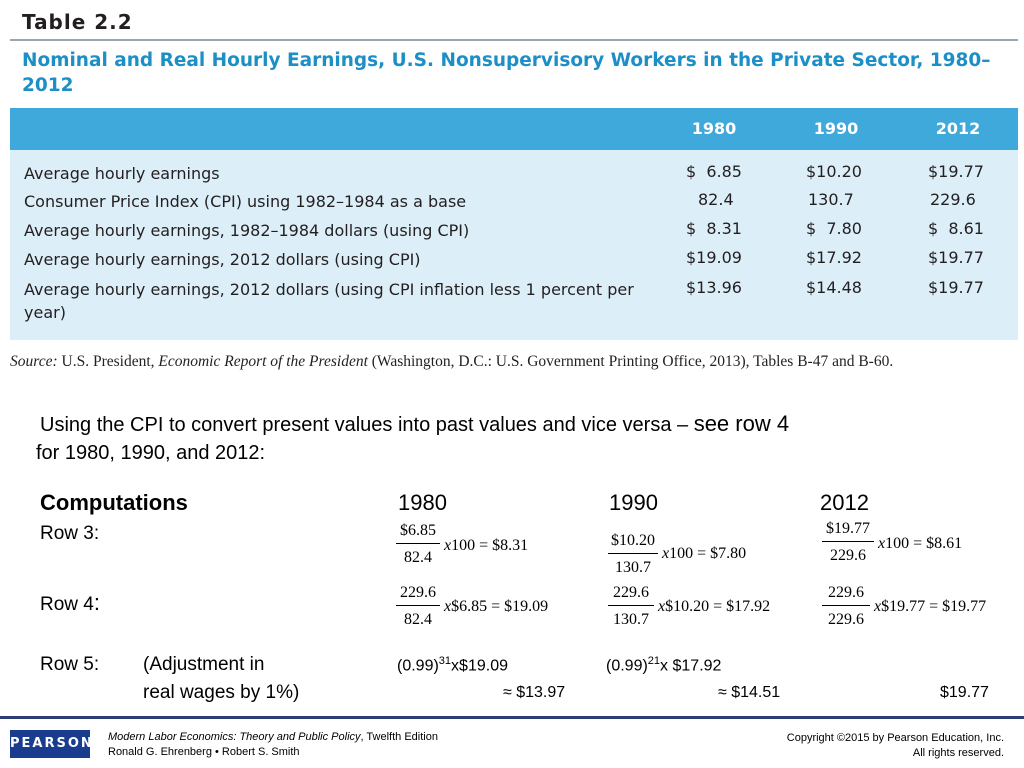 The width and height of the screenshot is (1024, 768). What do you see at coordinates (114, 502) in the screenshot?
I see `computations-heading: Computations` at bounding box center [114, 502].